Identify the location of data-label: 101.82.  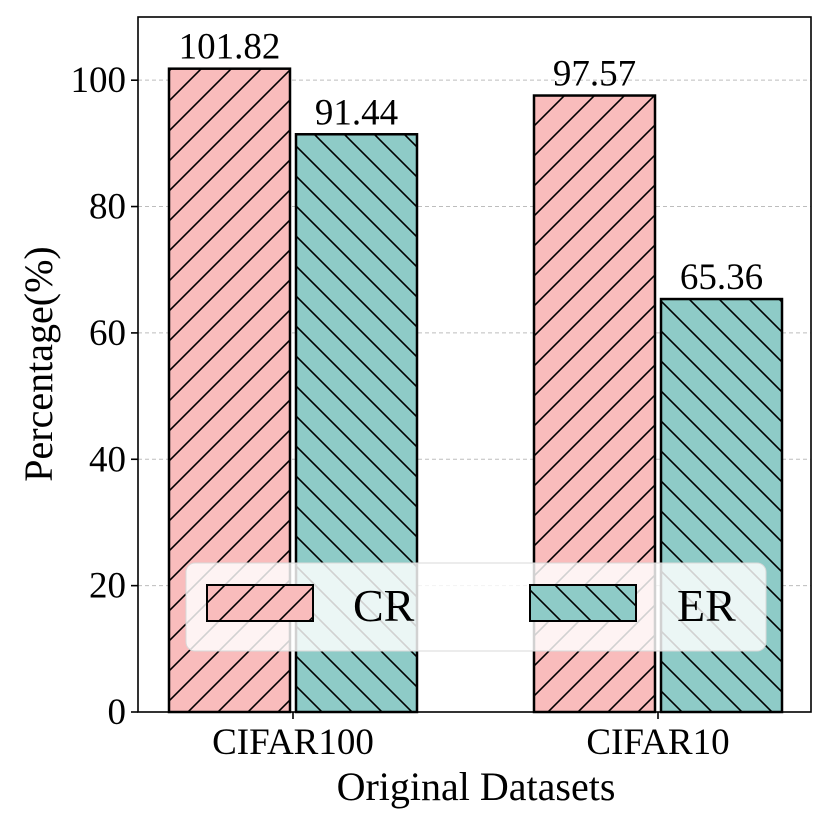
(230, 47).